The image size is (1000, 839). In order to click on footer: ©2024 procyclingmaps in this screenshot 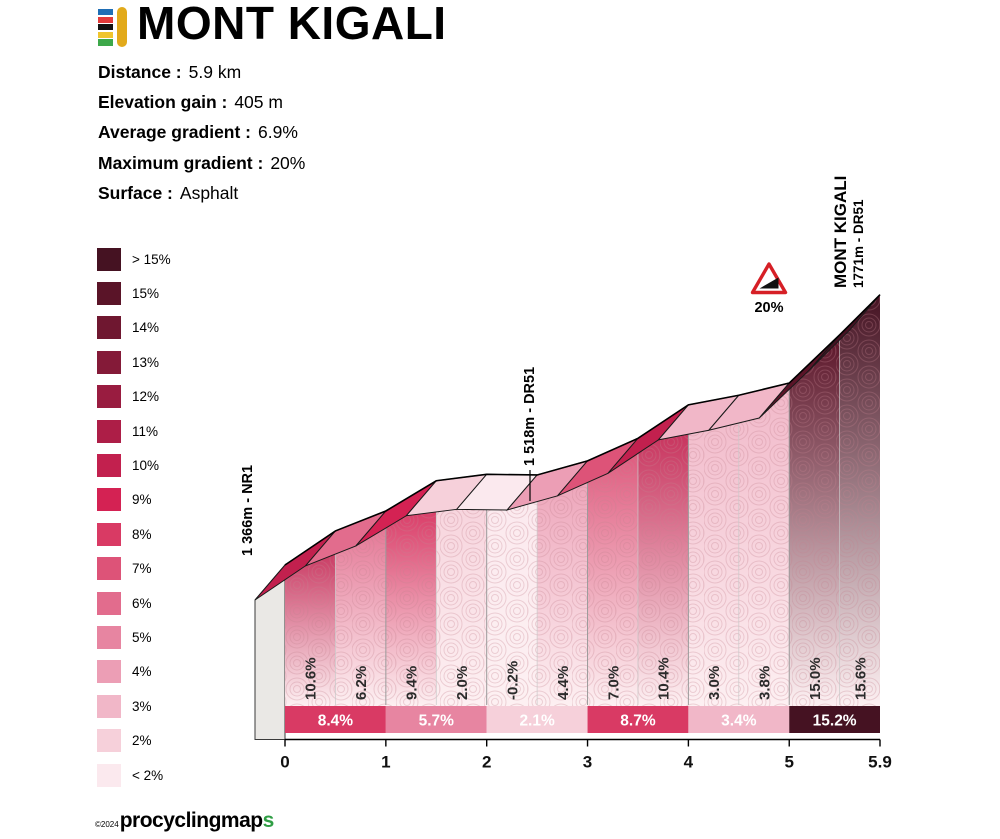, I will do `click(184, 821)`.